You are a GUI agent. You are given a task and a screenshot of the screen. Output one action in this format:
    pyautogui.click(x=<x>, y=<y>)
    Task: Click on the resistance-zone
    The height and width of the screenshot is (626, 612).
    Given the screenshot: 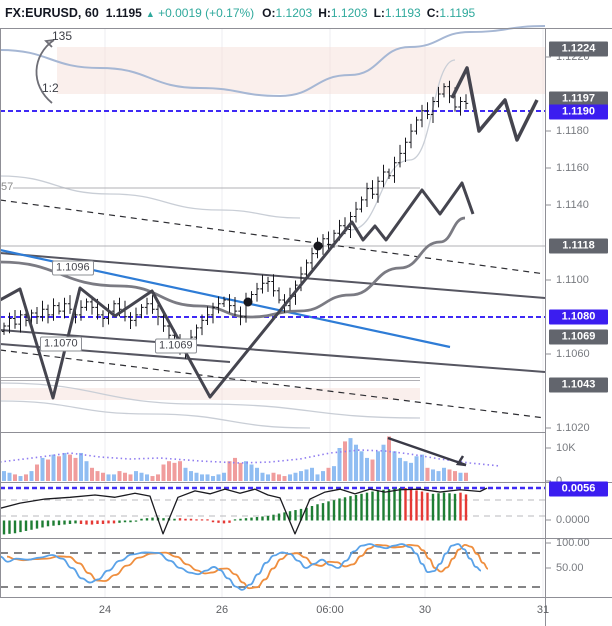 What is the action you would take?
    pyautogui.click(x=301, y=70)
    